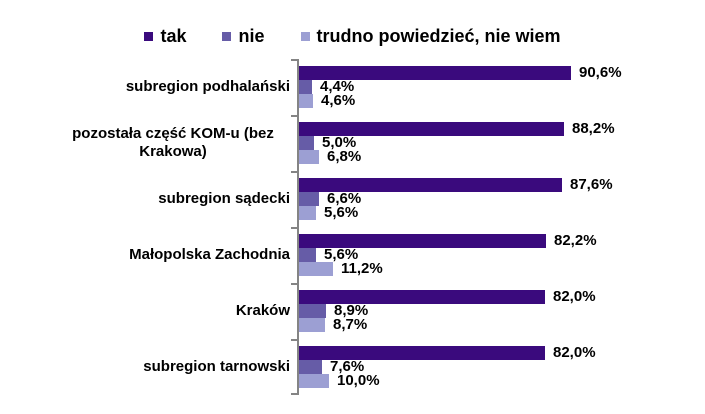  I want to click on bar-line: 6,6%, so click(502, 198).